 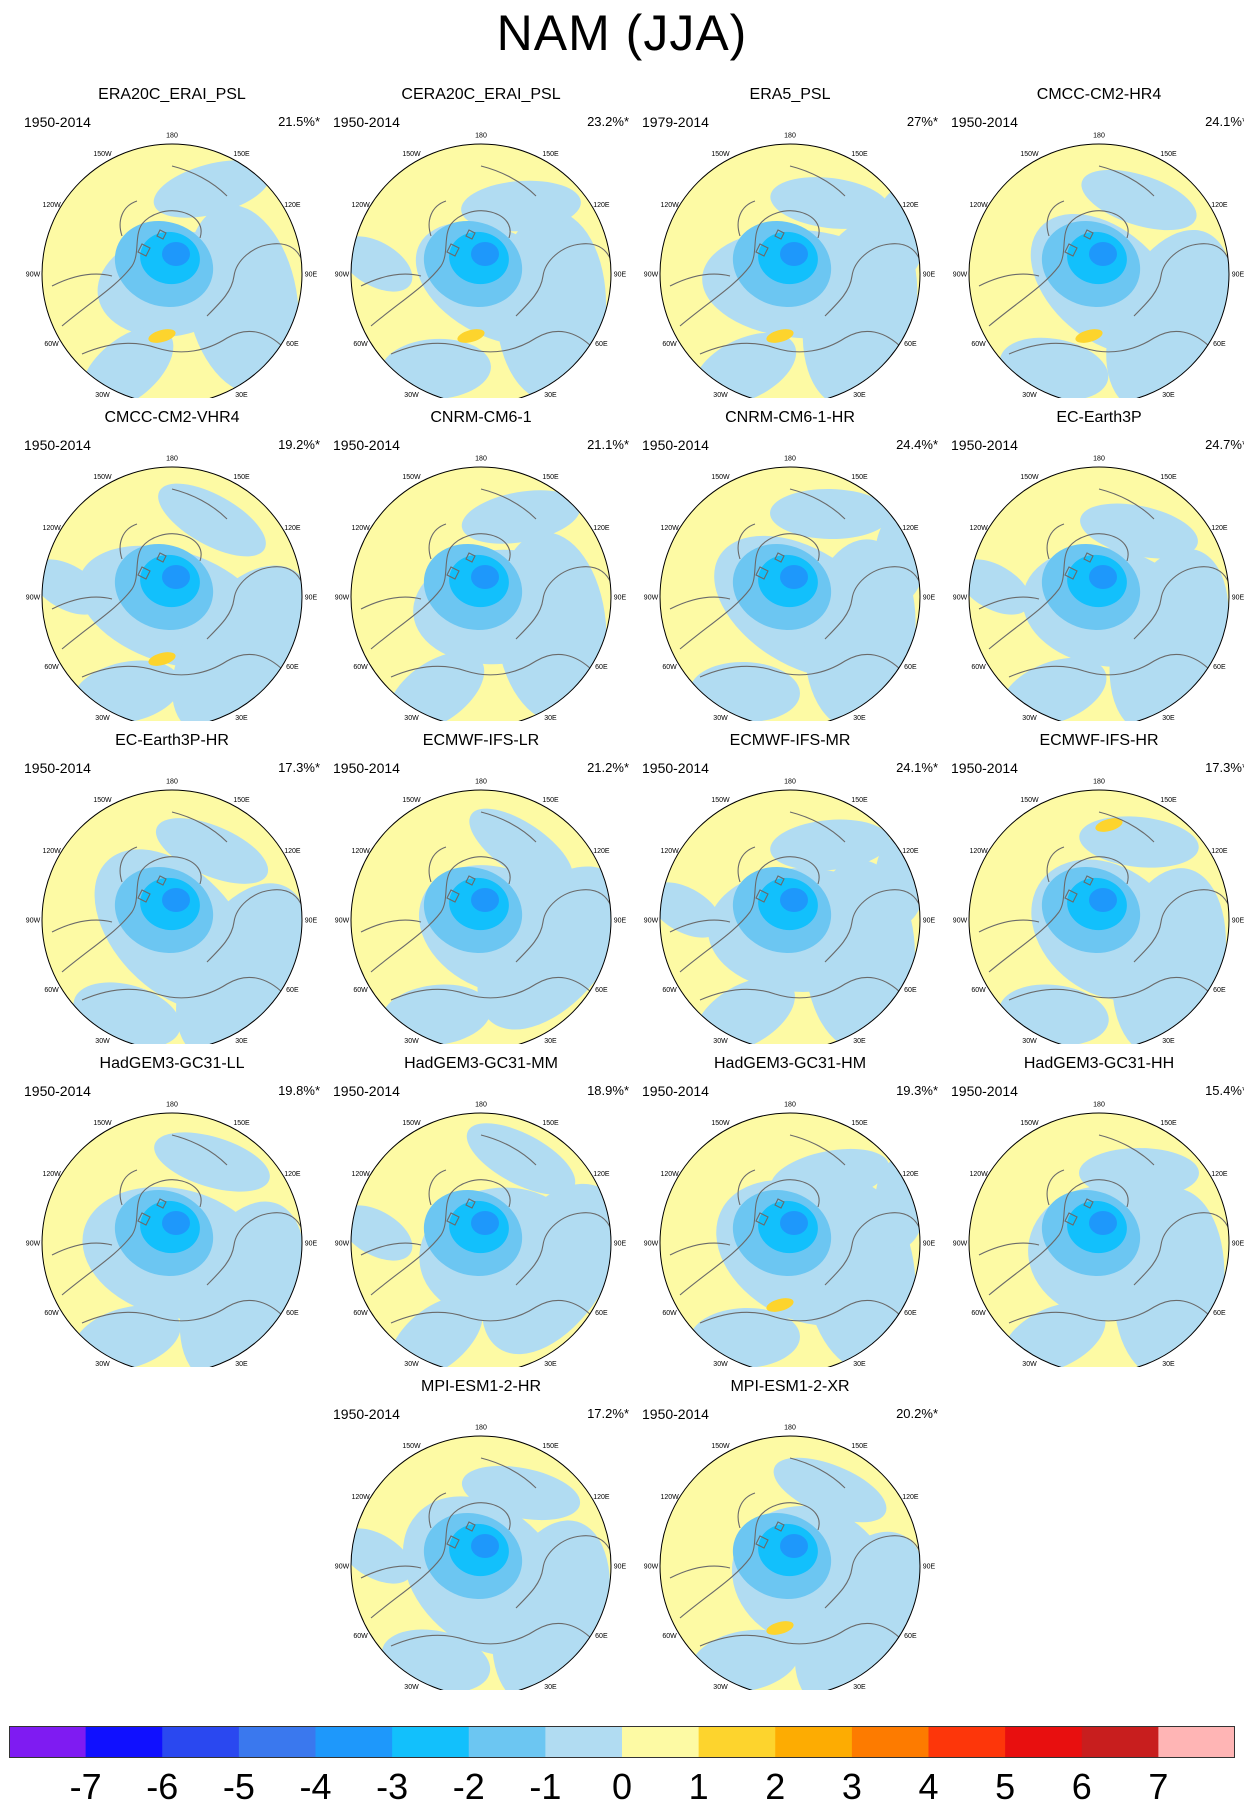 I want to click on colorbar-tick-label: 7, so click(x=1158, y=1786).